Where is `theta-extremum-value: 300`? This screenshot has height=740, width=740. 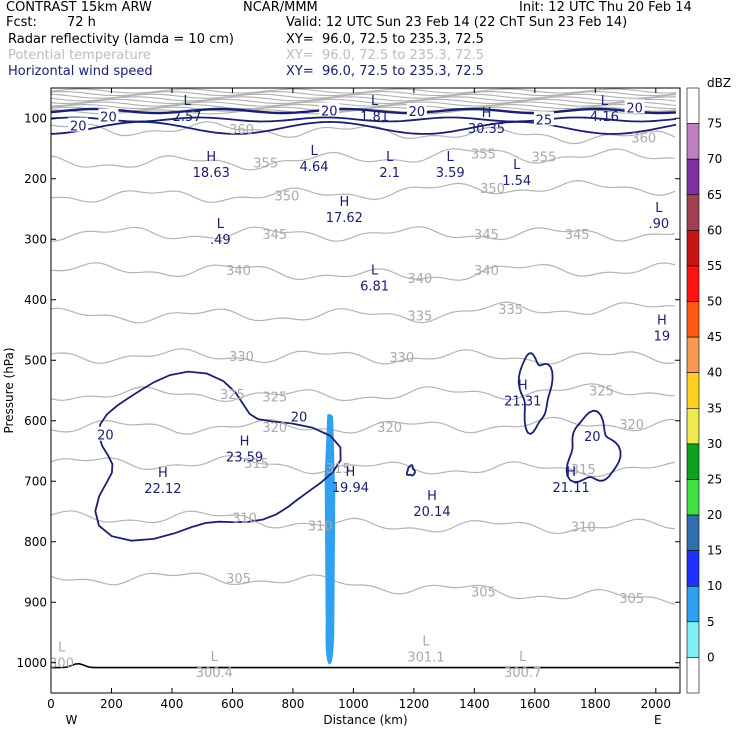 theta-extremum-value: 300 is located at coordinates (61, 664).